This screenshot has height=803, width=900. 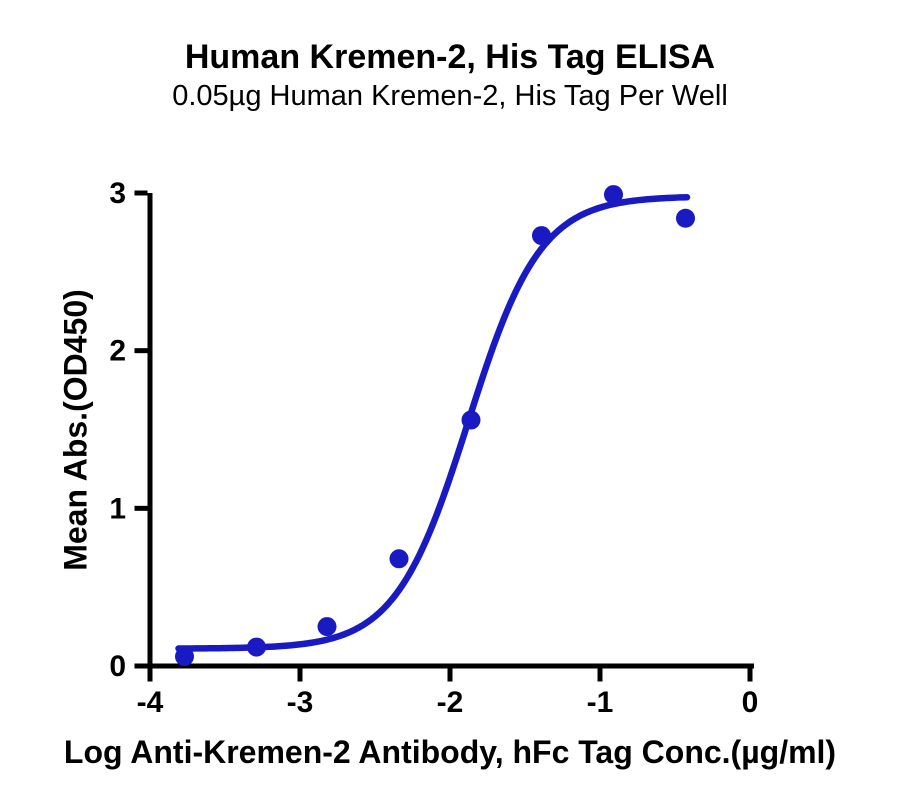 I want to click on x-tick-label: -1, so click(x=600, y=702).